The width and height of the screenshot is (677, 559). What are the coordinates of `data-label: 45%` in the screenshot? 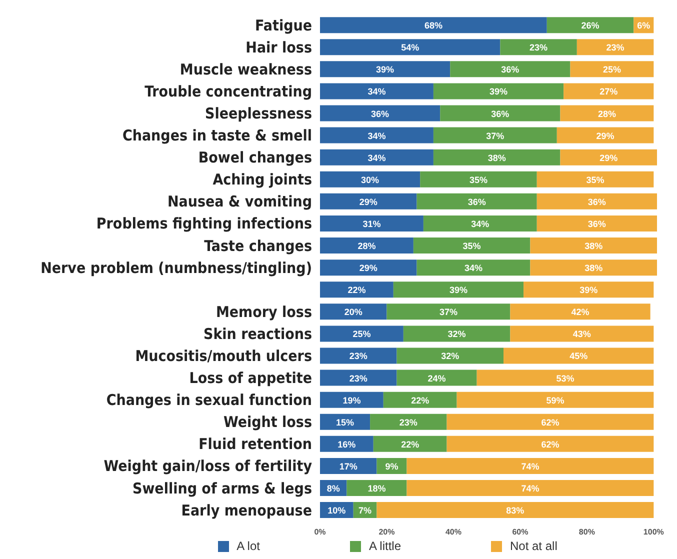 It's located at (579, 356).